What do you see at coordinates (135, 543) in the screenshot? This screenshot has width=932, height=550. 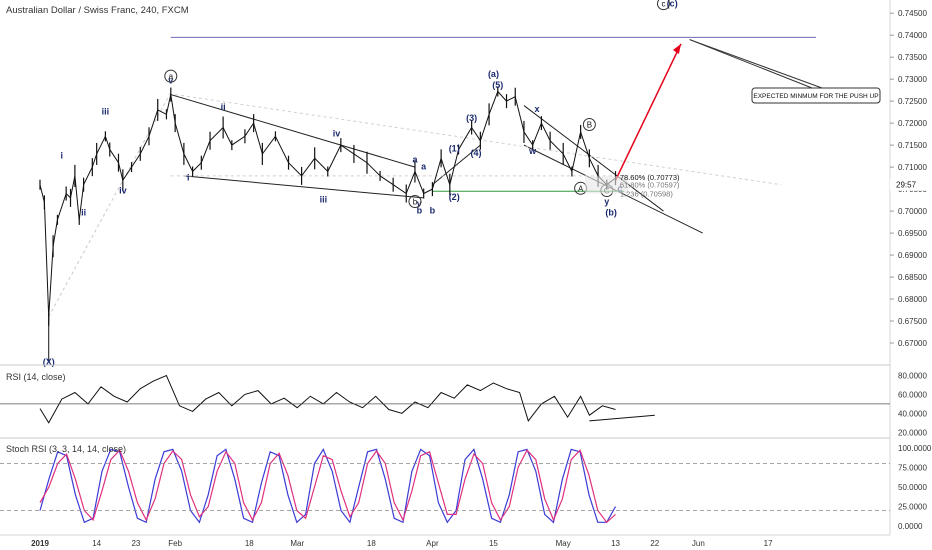 I see `time-tick-label: 23` at bounding box center [135, 543].